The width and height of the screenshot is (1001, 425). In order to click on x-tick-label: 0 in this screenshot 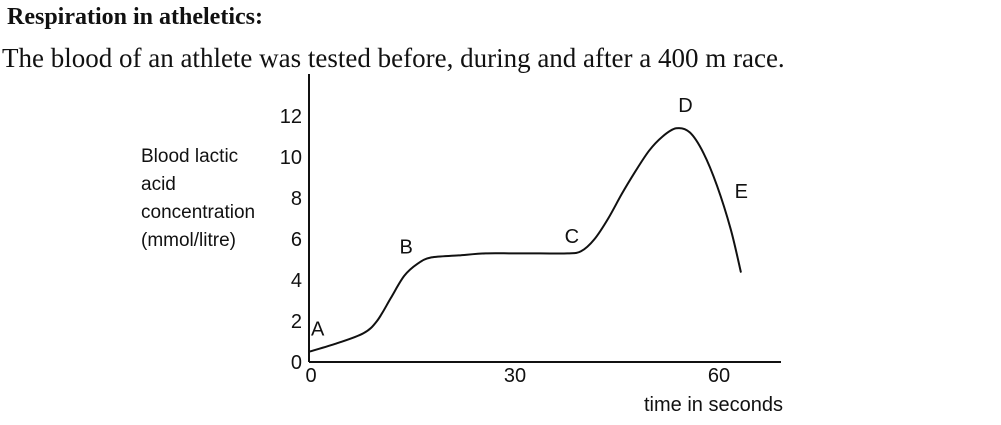, I will do `click(310, 376)`.